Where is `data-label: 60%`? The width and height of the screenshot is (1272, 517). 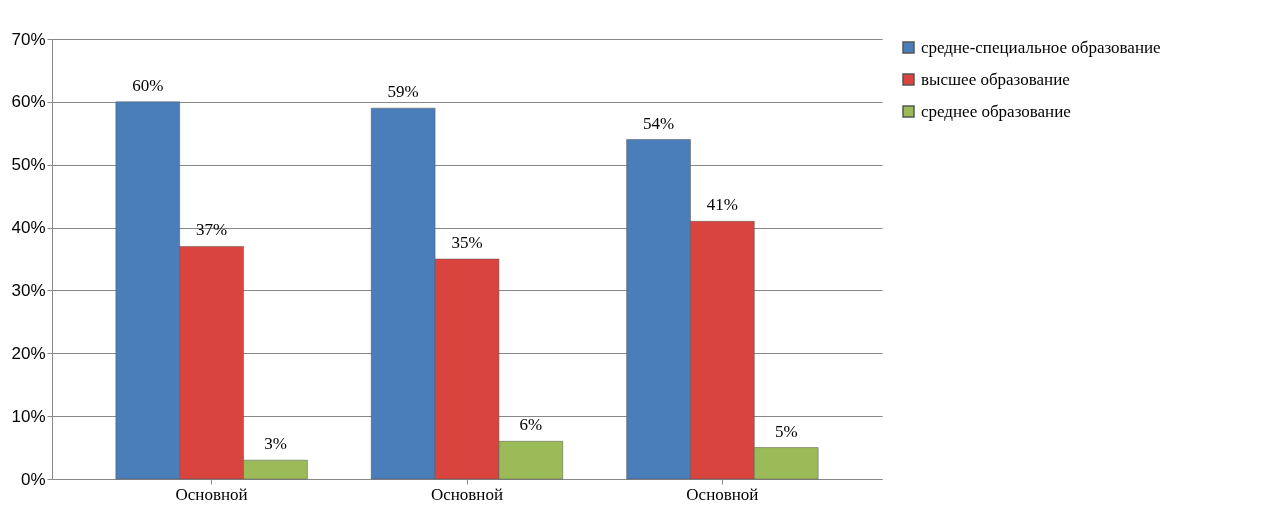 data-label: 60% is located at coordinates (148, 85).